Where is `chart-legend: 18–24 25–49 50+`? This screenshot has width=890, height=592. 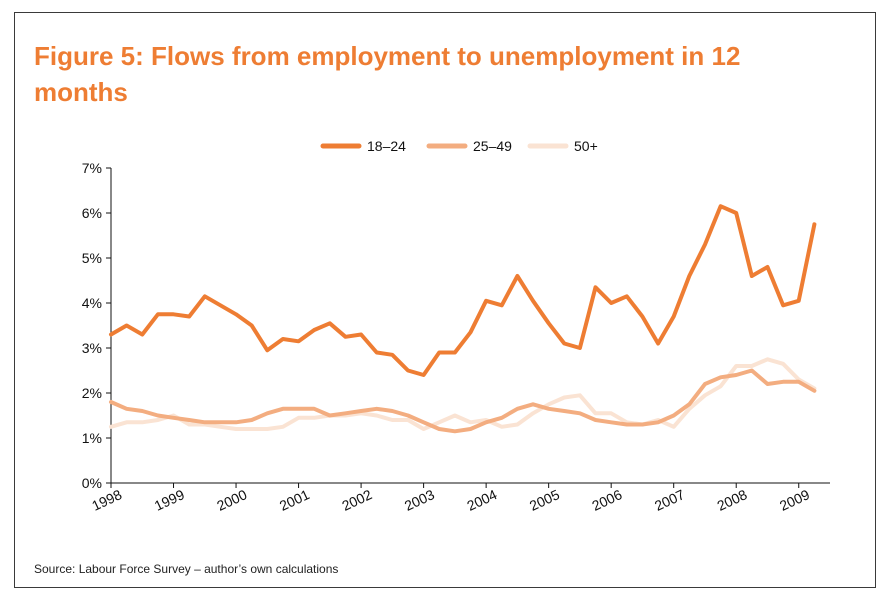
chart-legend: 18–24 25–49 50+ is located at coordinates (459, 146).